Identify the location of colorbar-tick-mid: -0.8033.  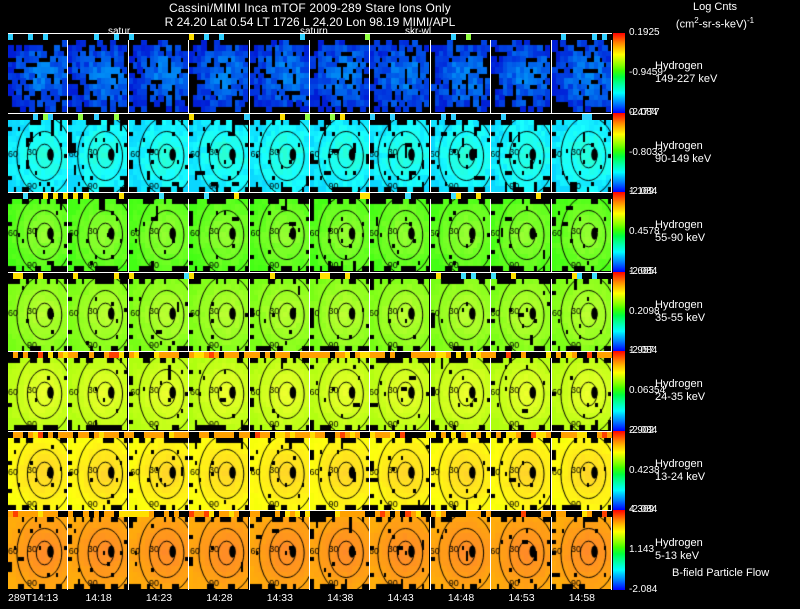
(646, 152).